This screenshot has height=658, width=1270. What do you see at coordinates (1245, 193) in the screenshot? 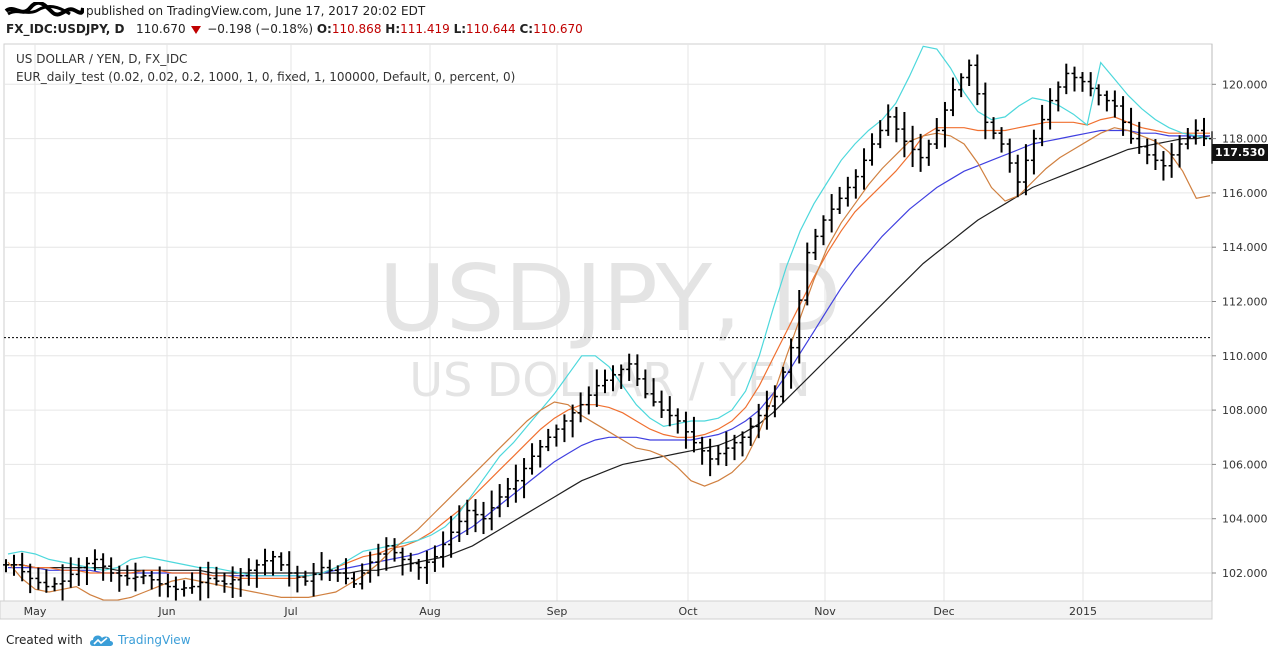
I see `price-axis-label: 116.000` at bounding box center [1245, 193].